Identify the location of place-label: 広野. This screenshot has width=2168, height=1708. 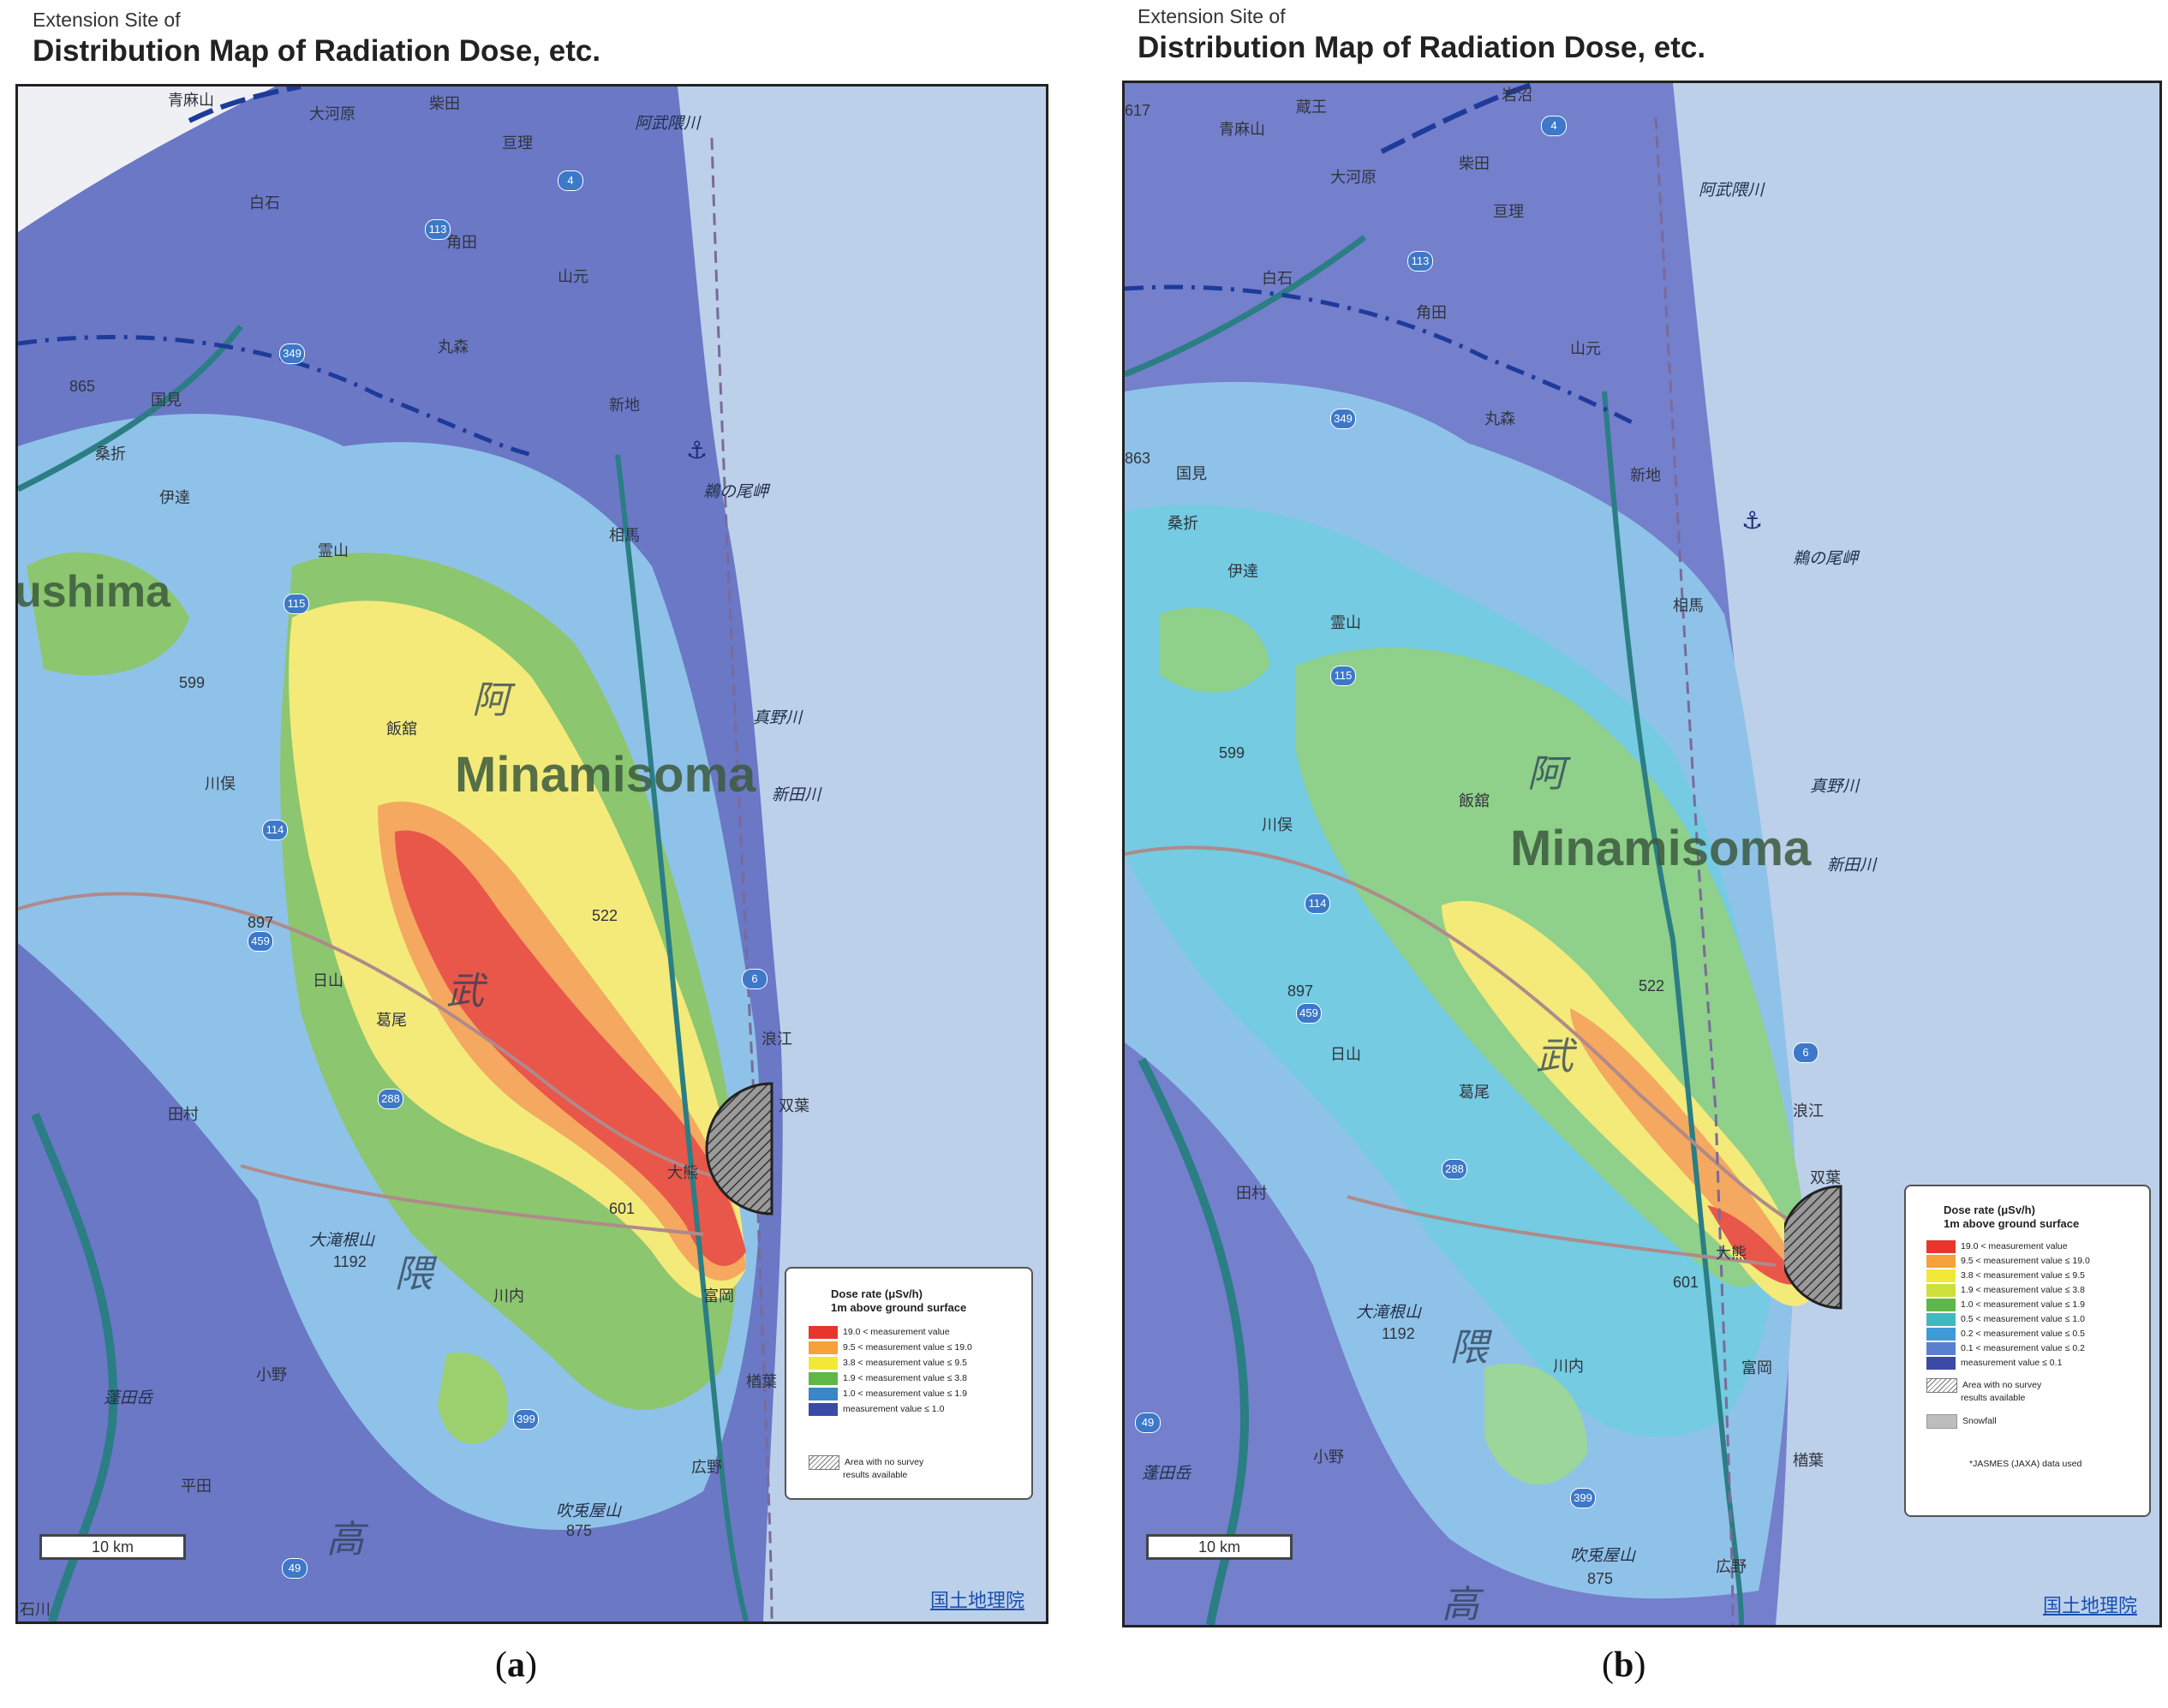
(706, 1468).